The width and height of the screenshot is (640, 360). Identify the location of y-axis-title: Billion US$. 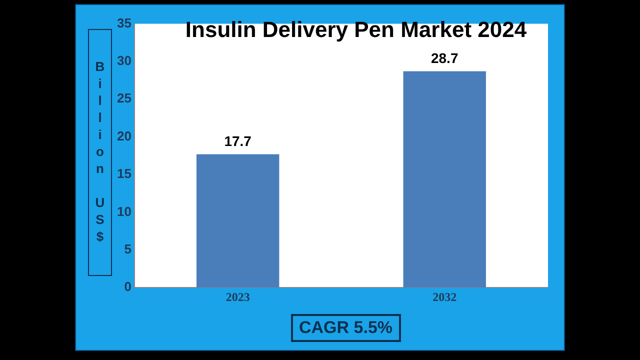
(100, 152).